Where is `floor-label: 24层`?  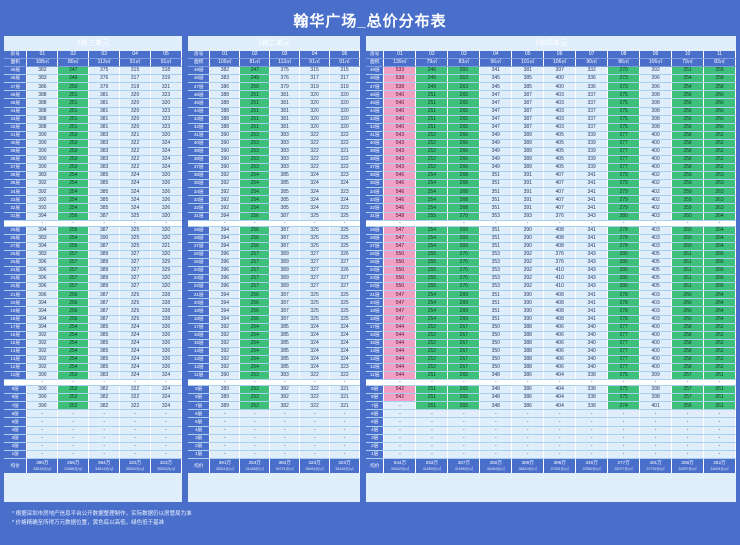 floor-label: 24层 is located at coordinates (375, 271).